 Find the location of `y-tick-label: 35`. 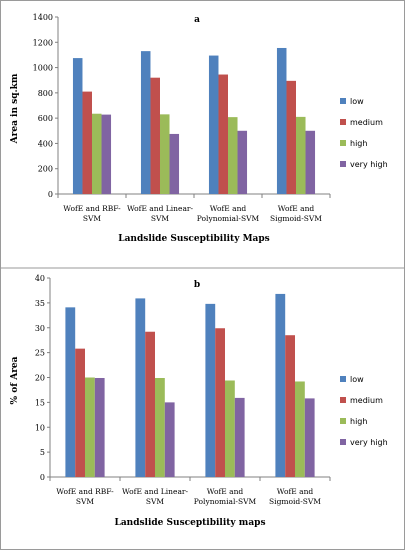

y-tick-label: 35 is located at coordinates (40, 303).